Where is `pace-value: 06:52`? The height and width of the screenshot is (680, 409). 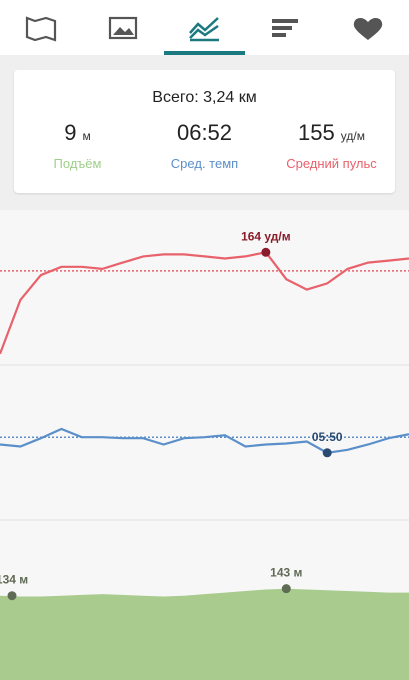 pace-value: 06:52 is located at coordinates (204, 132).